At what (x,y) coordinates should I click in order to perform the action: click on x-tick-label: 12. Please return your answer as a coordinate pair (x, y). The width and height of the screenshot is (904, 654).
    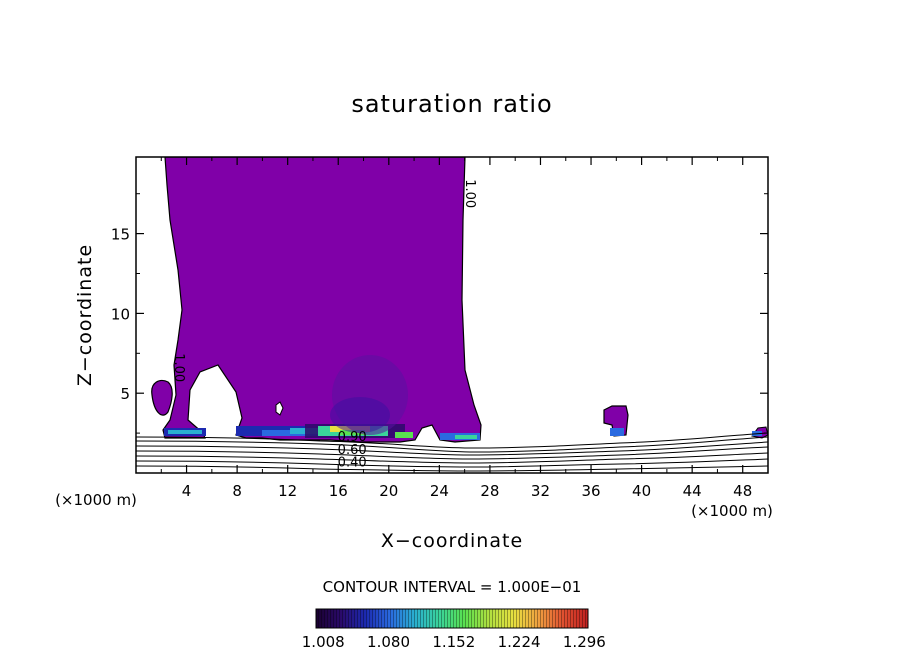
    Looking at the image, I should click on (287, 491).